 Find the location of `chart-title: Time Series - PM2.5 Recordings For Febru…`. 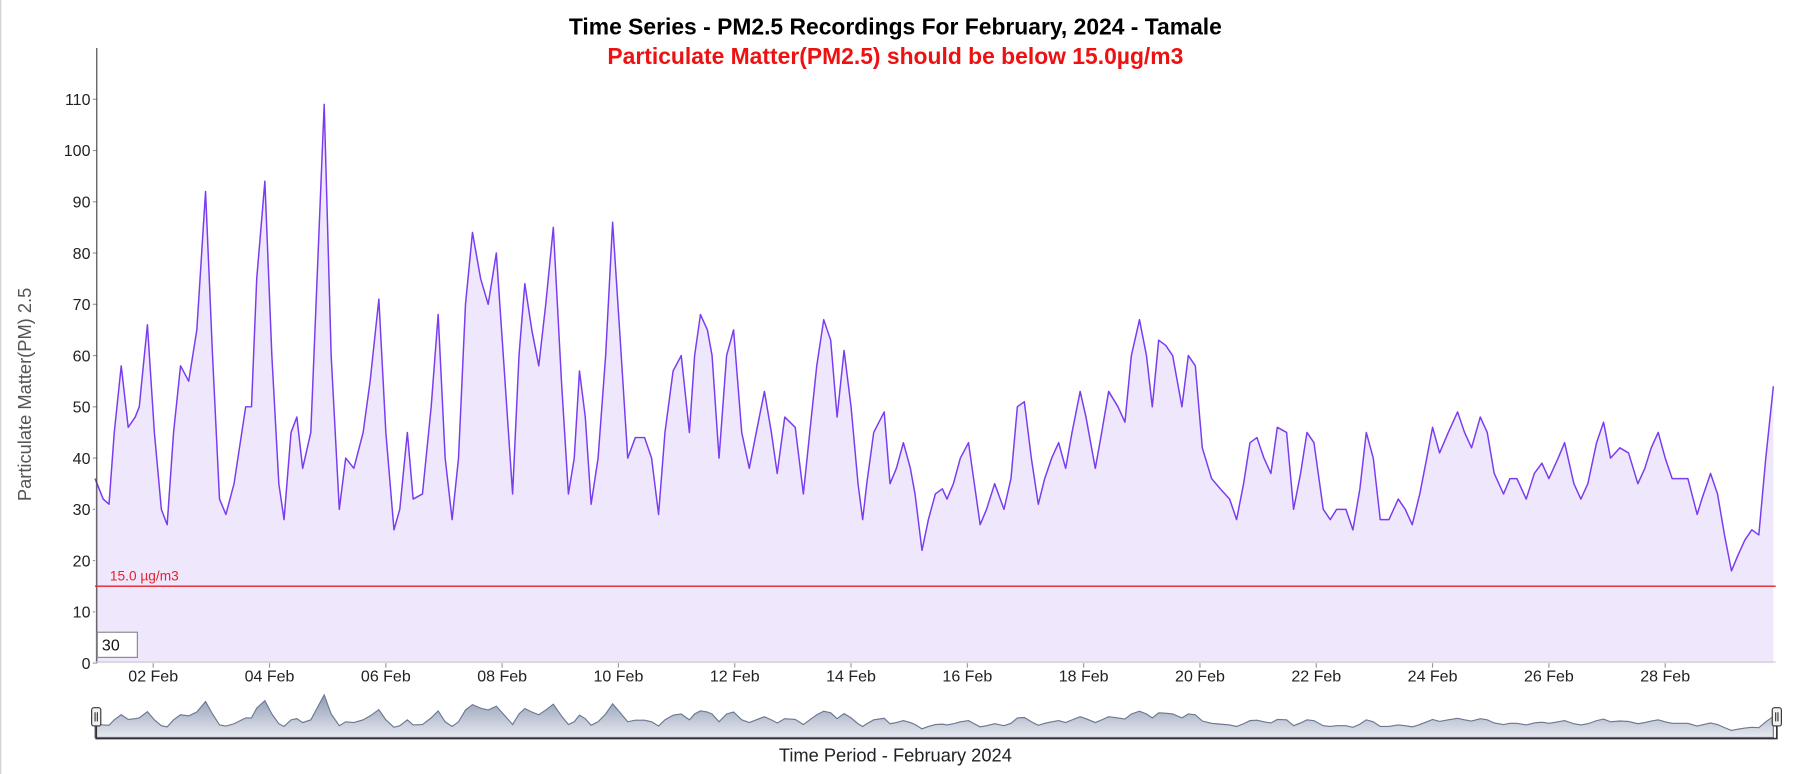

chart-title: Time Series - PM2.5 Recordings For Febru… is located at coordinates (895, 26).